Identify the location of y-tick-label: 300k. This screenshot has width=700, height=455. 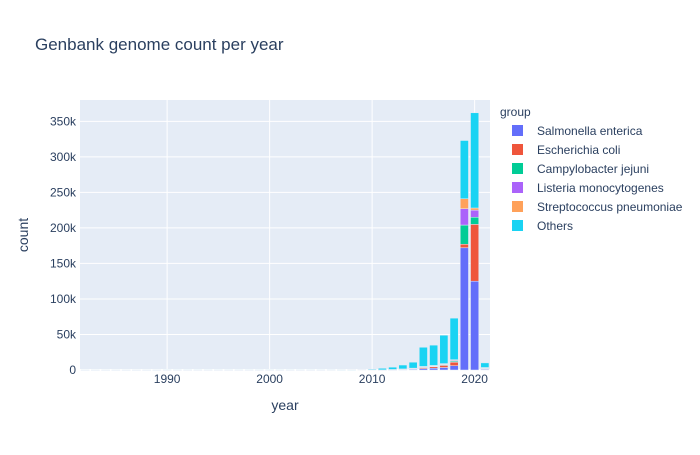
(63, 157).